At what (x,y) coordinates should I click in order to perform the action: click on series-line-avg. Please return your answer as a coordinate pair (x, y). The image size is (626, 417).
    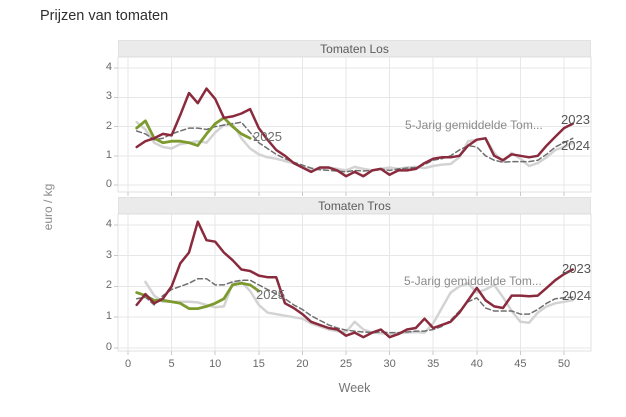
    Looking at the image, I should click on (354, 305).